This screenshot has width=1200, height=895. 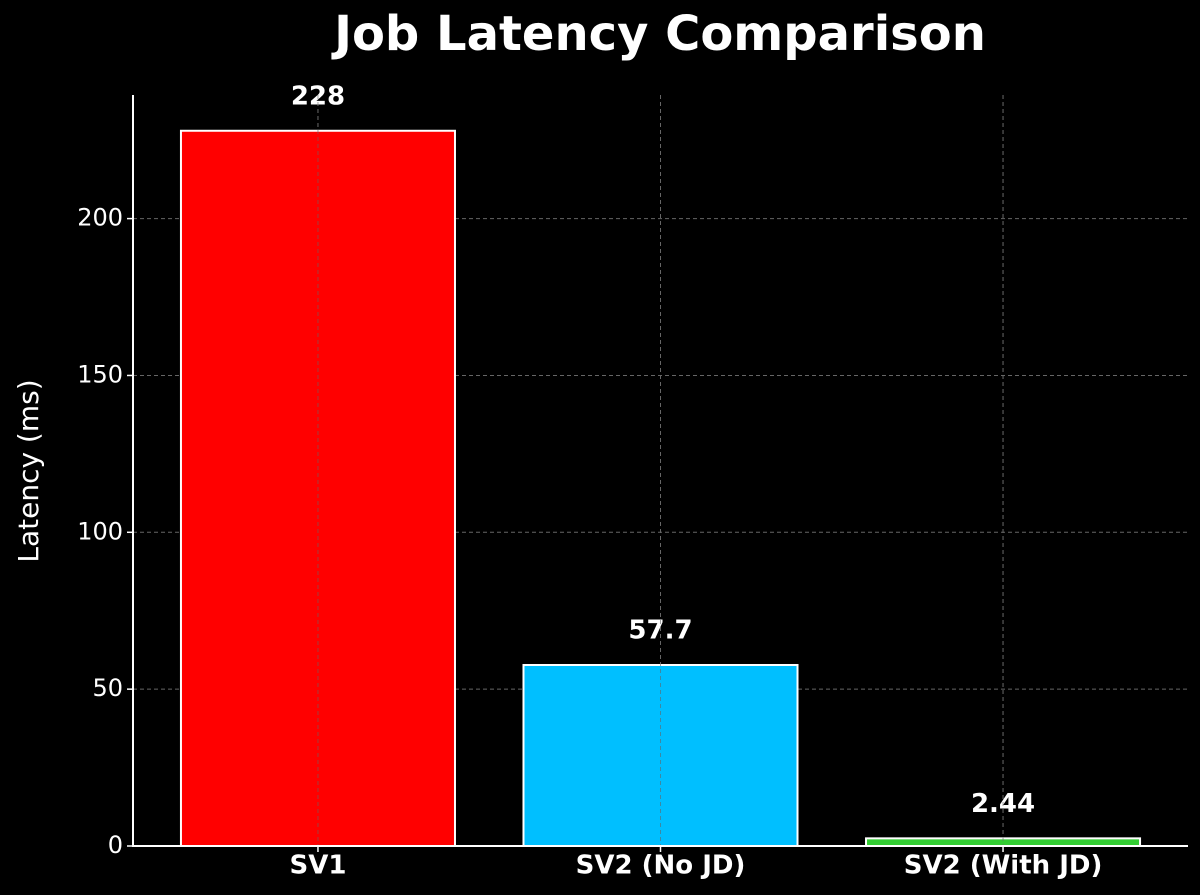 I want to click on y-tick-label: 150, so click(x=100, y=374).